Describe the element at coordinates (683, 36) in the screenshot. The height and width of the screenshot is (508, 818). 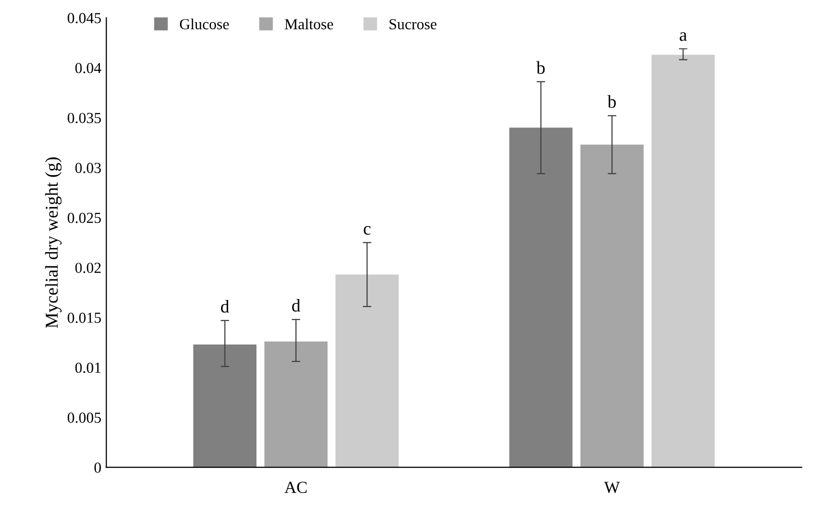
I see `annotation: a` at that location.